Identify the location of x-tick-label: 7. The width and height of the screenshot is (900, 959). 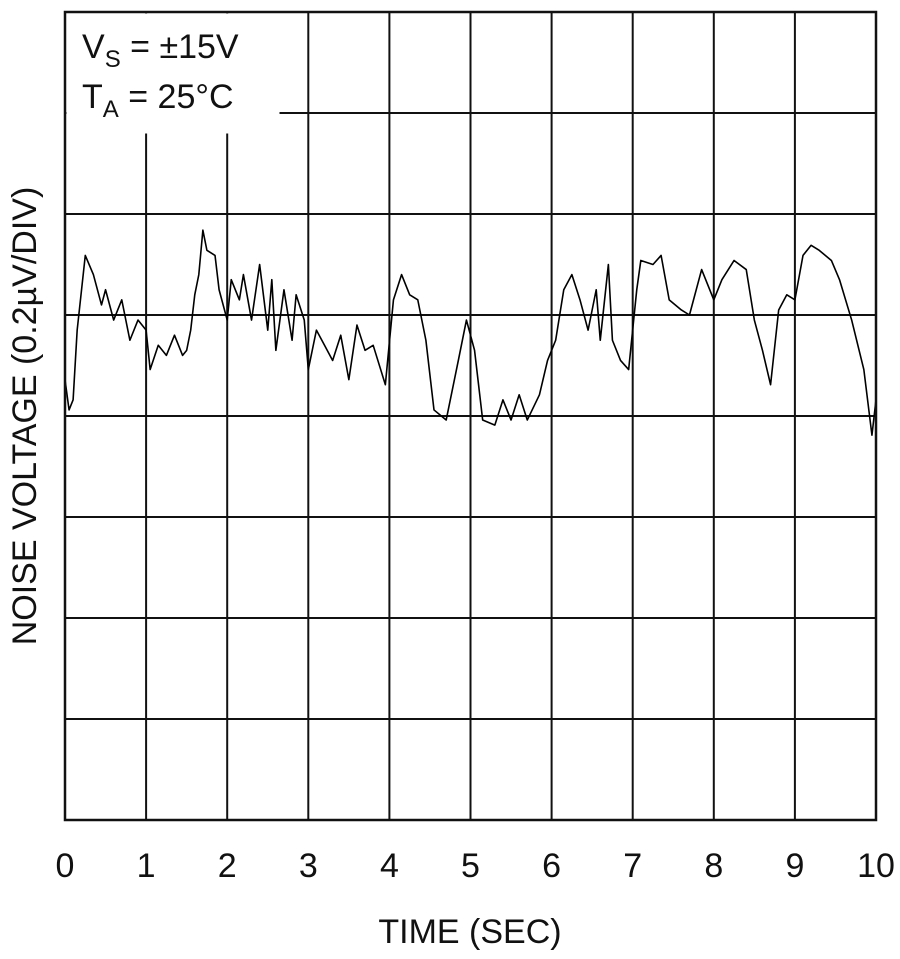
(632, 866).